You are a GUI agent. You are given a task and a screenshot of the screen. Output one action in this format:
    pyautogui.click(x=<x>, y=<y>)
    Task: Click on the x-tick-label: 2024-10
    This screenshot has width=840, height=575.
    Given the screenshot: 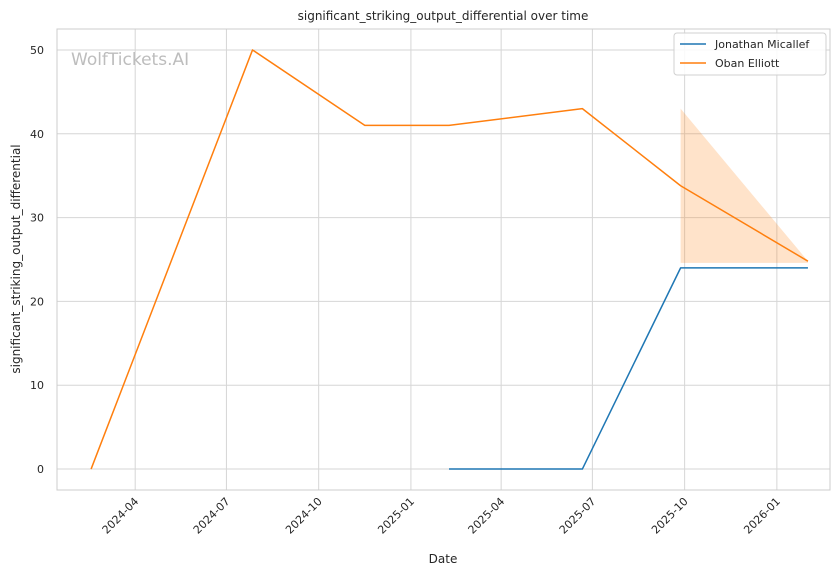 What is the action you would take?
    pyautogui.click(x=304, y=516)
    